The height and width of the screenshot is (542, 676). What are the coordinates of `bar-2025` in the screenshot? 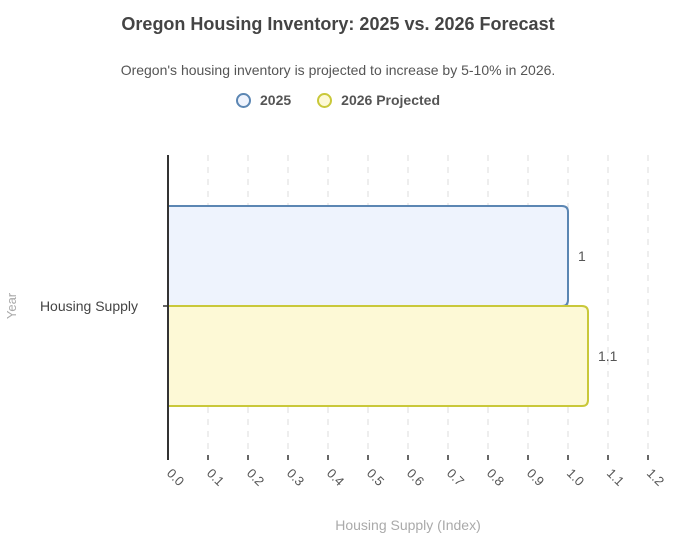 It's located at (368, 256).